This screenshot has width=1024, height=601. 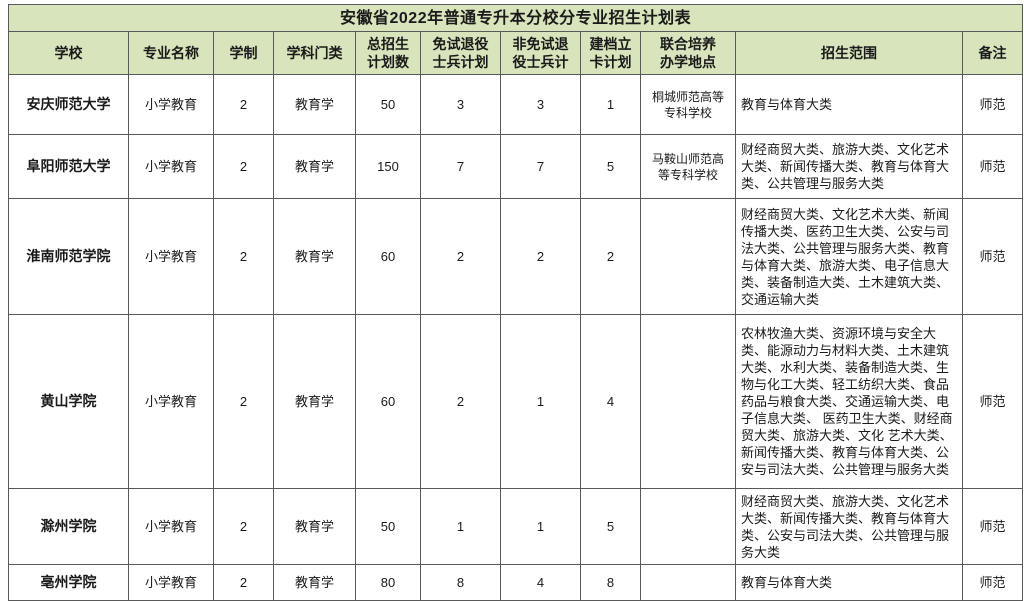 What do you see at coordinates (460, 166) in the screenshot?
I see `cell-exempt-veteran: 7` at bounding box center [460, 166].